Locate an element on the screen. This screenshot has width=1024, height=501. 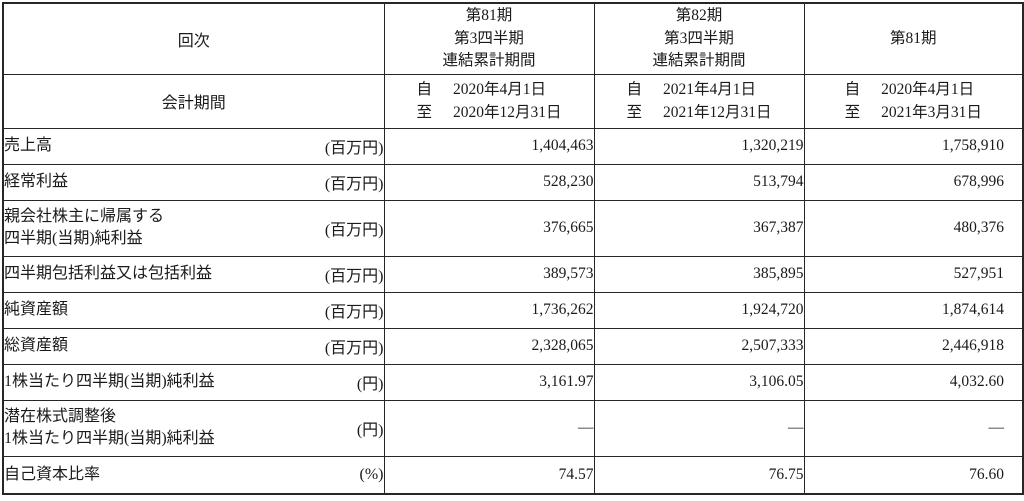
date-to-line: 至 2021年12月31日 is located at coordinates (698, 112).